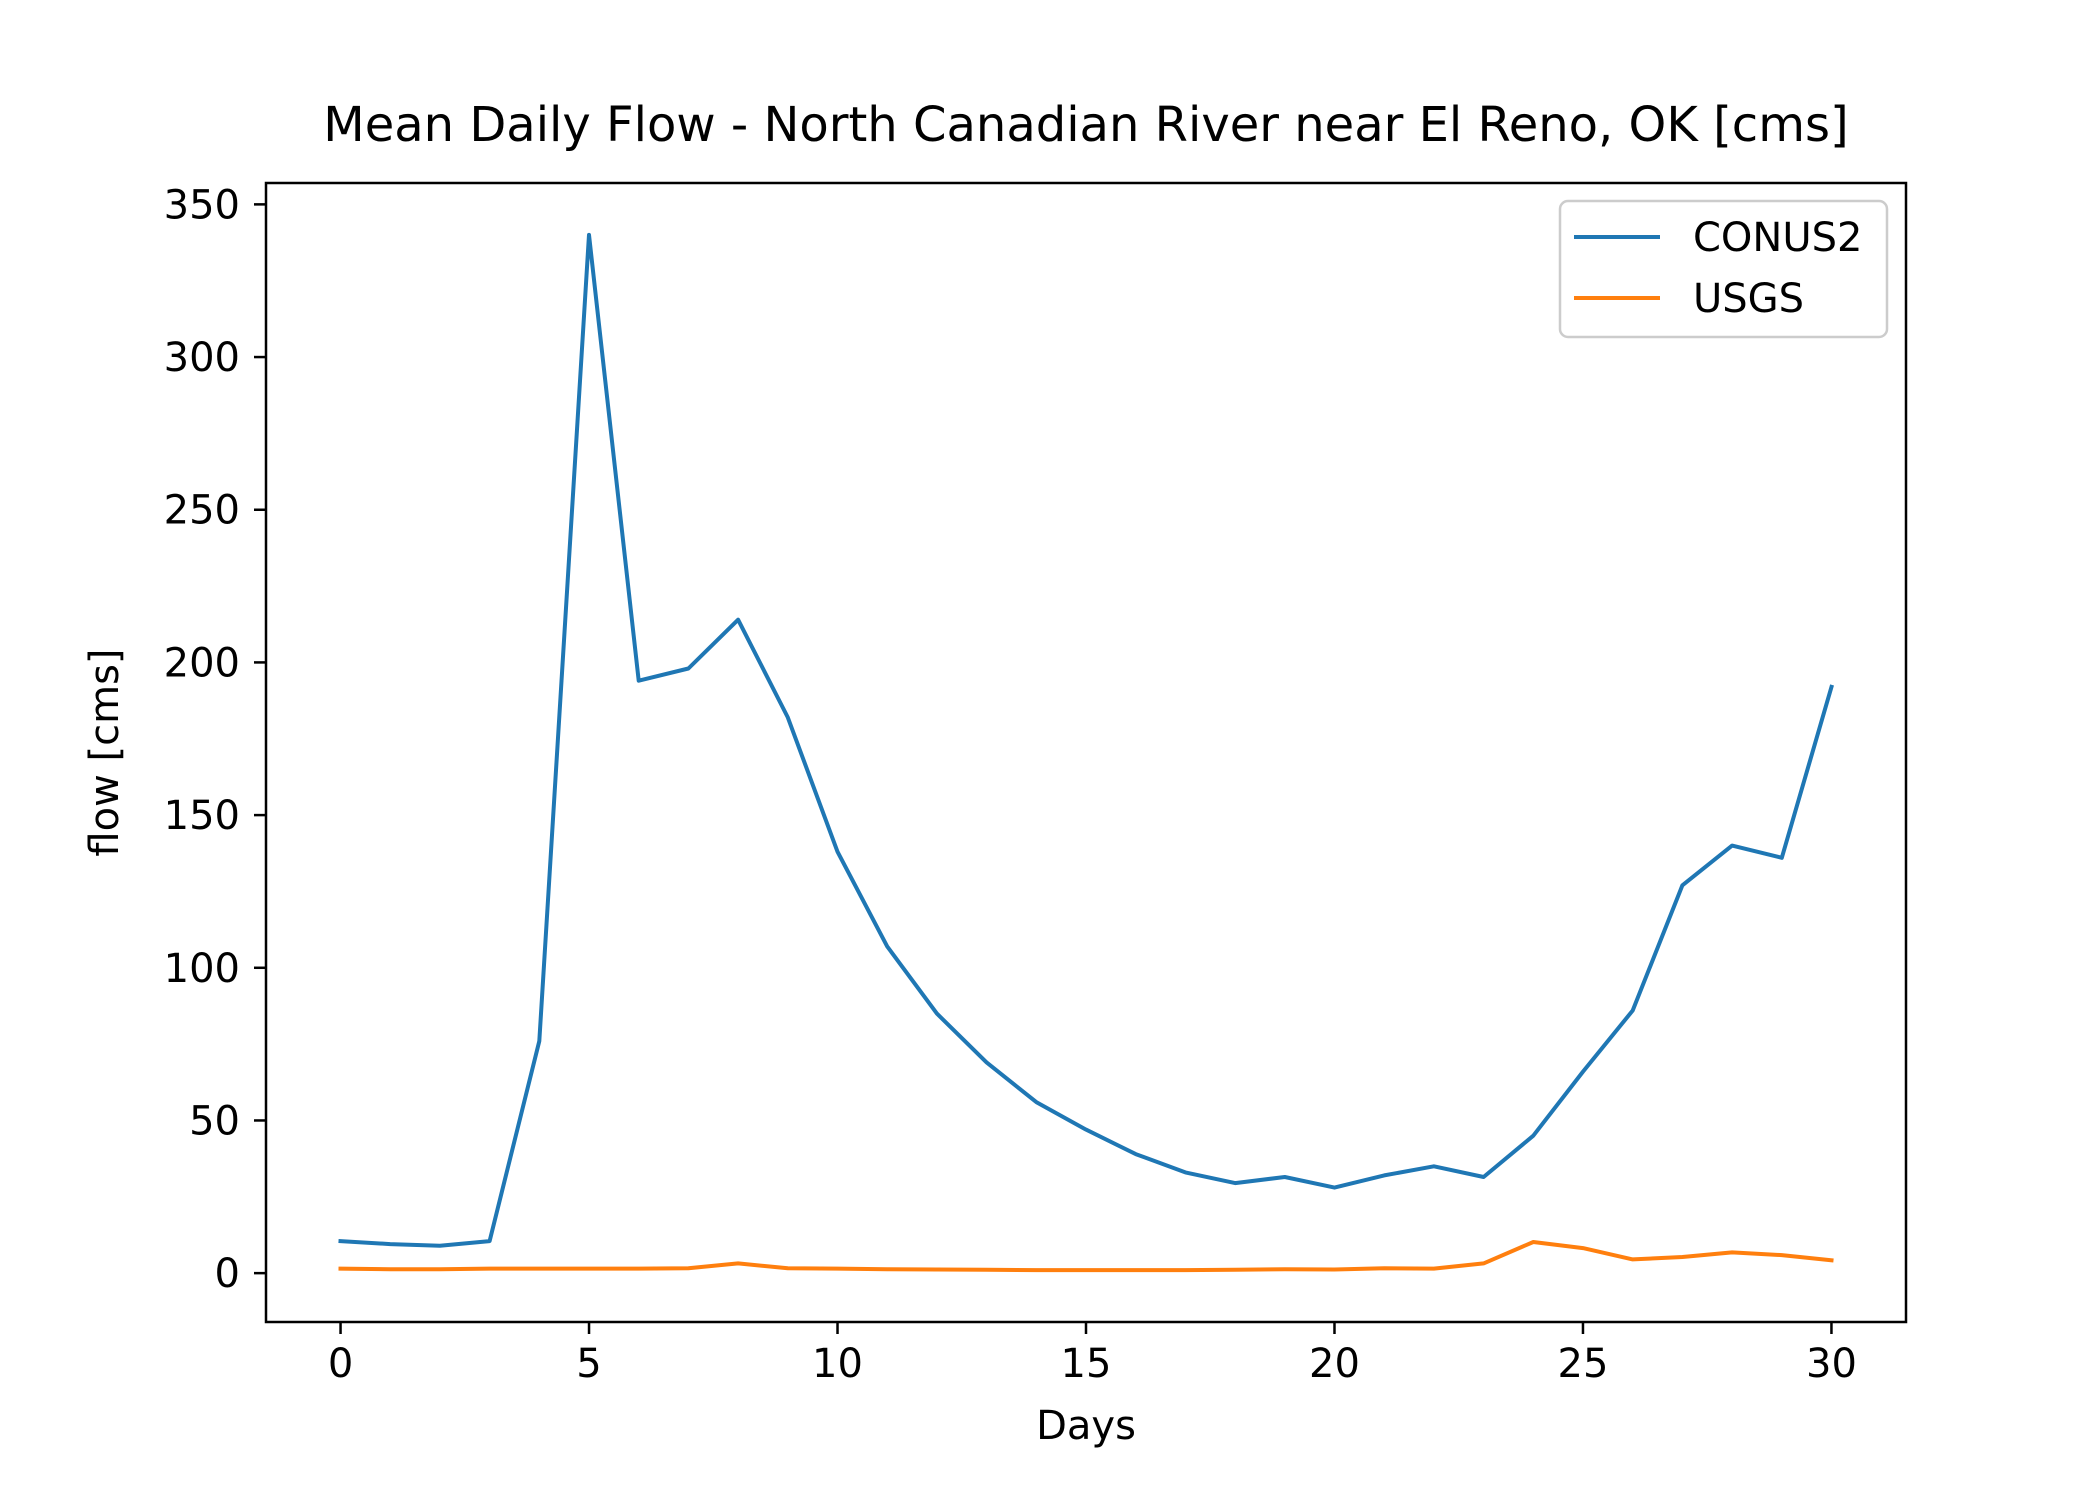 This screenshot has height=1500, width=2100. What do you see at coordinates (202, 511) in the screenshot?
I see `y-tick-label: 250` at bounding box center [202, 511].